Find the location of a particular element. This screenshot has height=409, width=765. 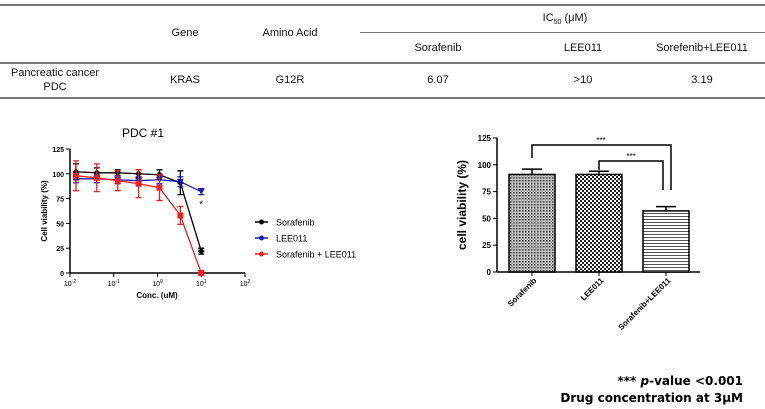

y-tick-label: 75 is located at coordinates (60, 200).